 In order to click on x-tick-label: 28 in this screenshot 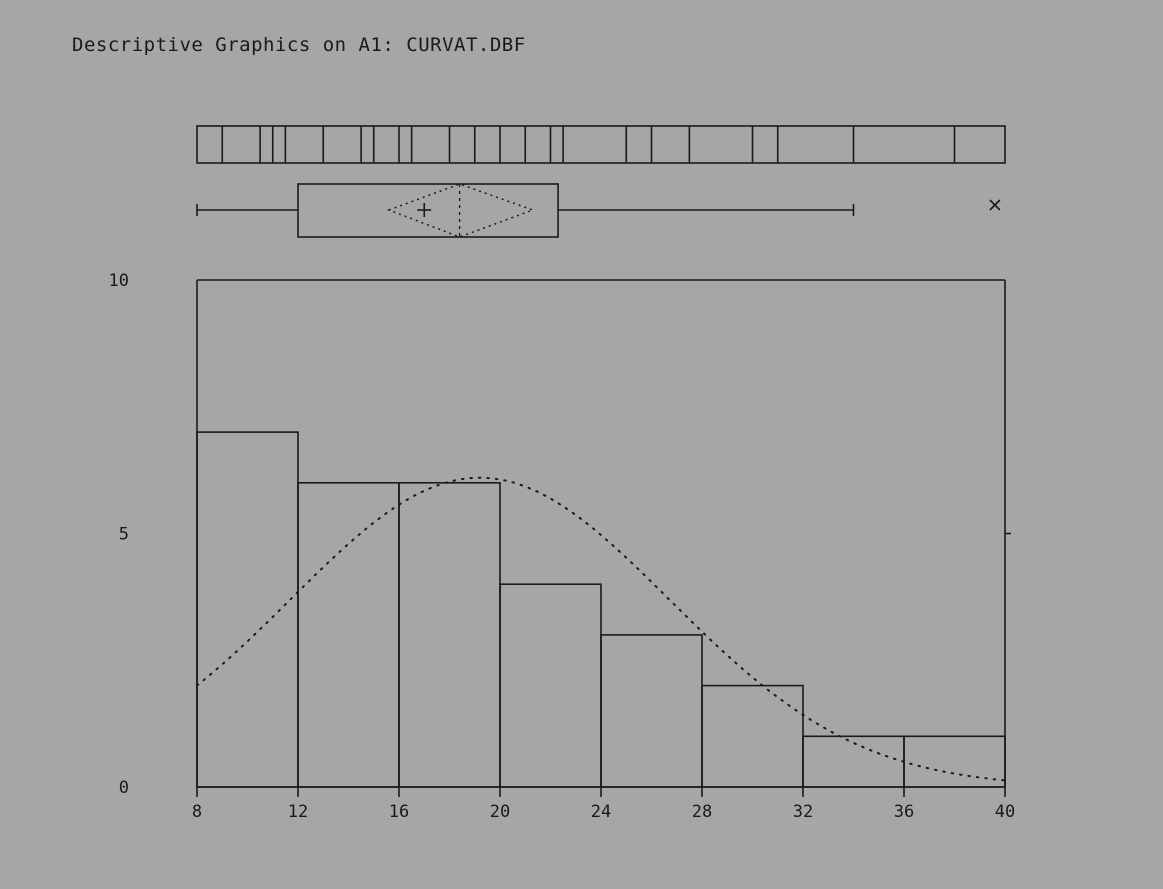, I will do `click(702, 812)`.